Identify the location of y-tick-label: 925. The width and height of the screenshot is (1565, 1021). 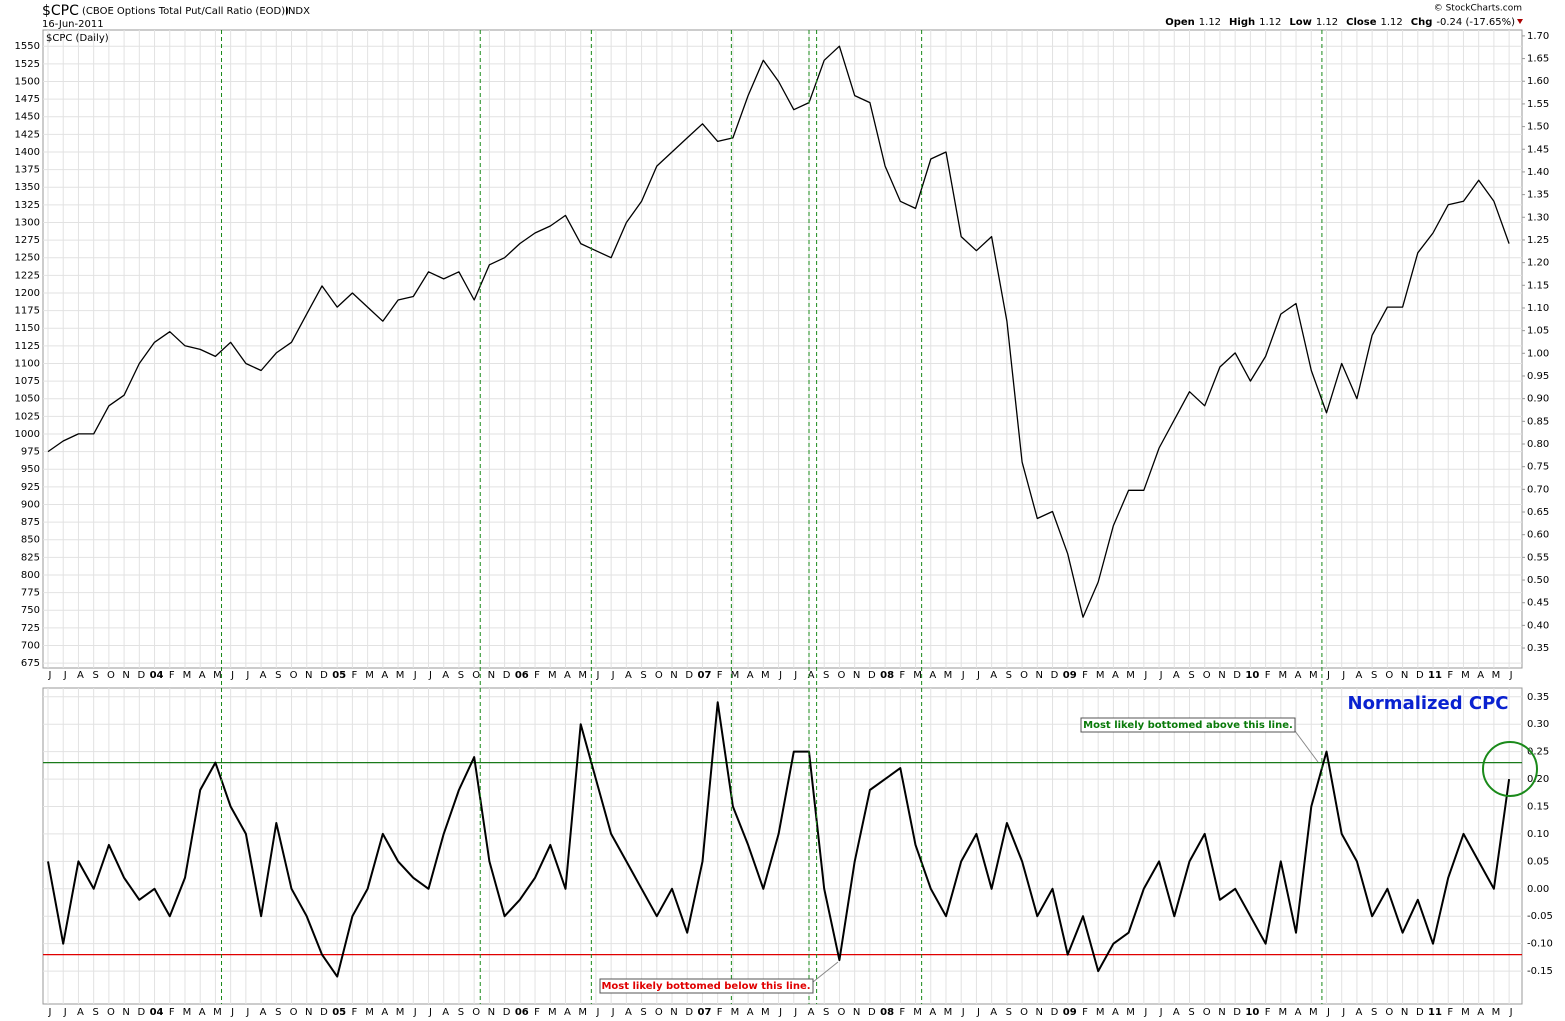
(30, 487).